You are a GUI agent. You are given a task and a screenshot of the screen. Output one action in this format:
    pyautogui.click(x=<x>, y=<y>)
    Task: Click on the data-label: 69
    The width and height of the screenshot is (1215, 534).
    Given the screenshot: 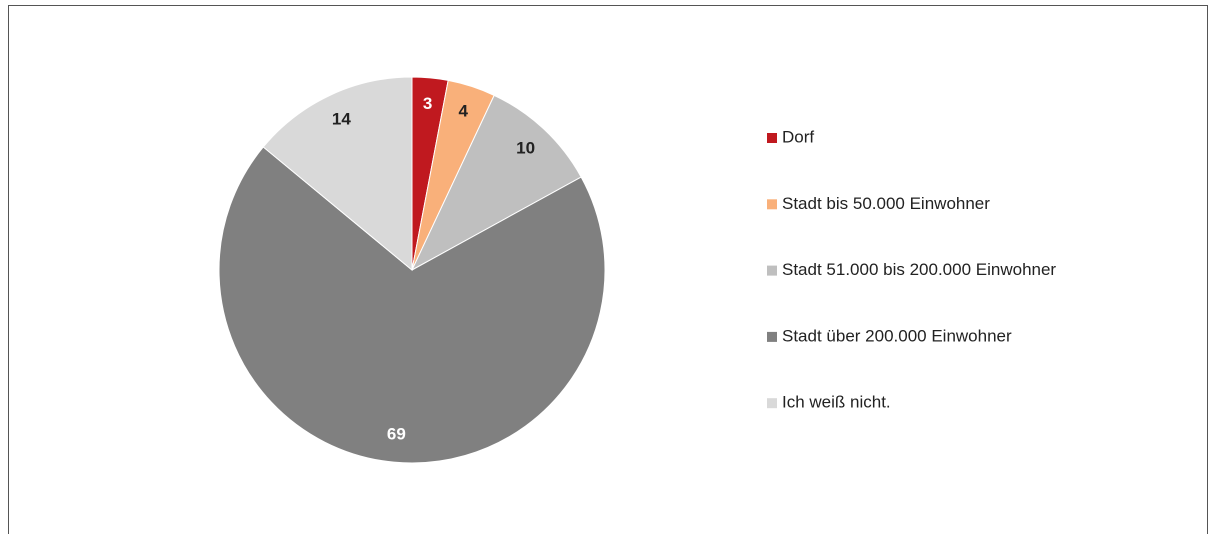 What is the action you would take?
    pyautogui.click(x=396, y=434)
    